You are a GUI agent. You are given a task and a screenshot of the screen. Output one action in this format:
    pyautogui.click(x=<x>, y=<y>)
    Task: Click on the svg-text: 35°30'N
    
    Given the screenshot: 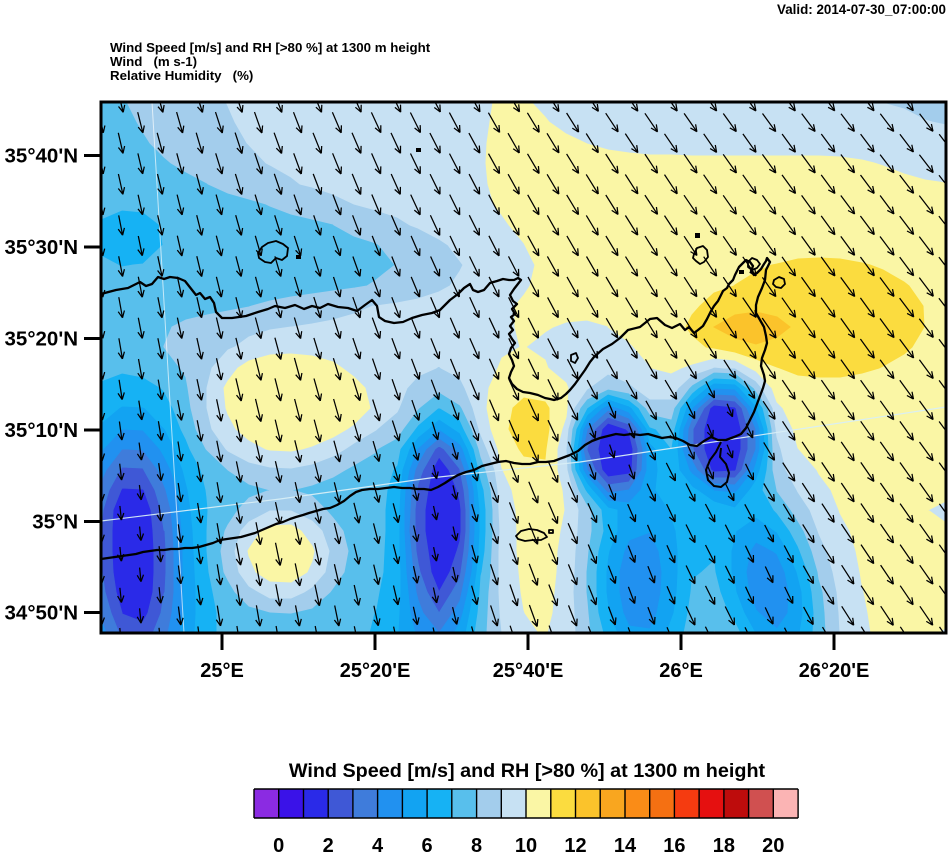 What is the action you would take?
    pyautogui.click(x=41, y=247)
    